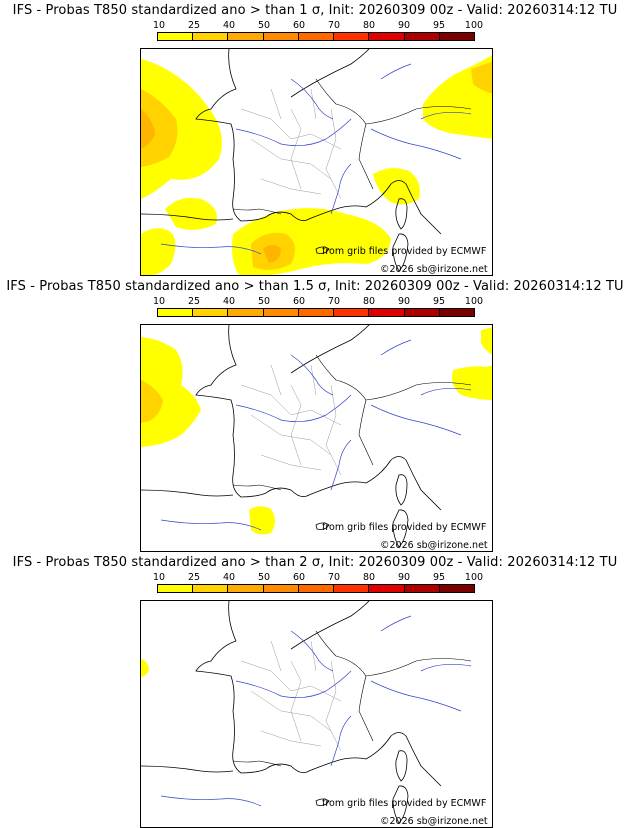 The height and width of the screenshot is (828, 630). What do you see at coordinates (434, 821) in the screenshot?
I see `credit-copyright: ©2026 sb@irizone.net` at bounding box center [434, 821].